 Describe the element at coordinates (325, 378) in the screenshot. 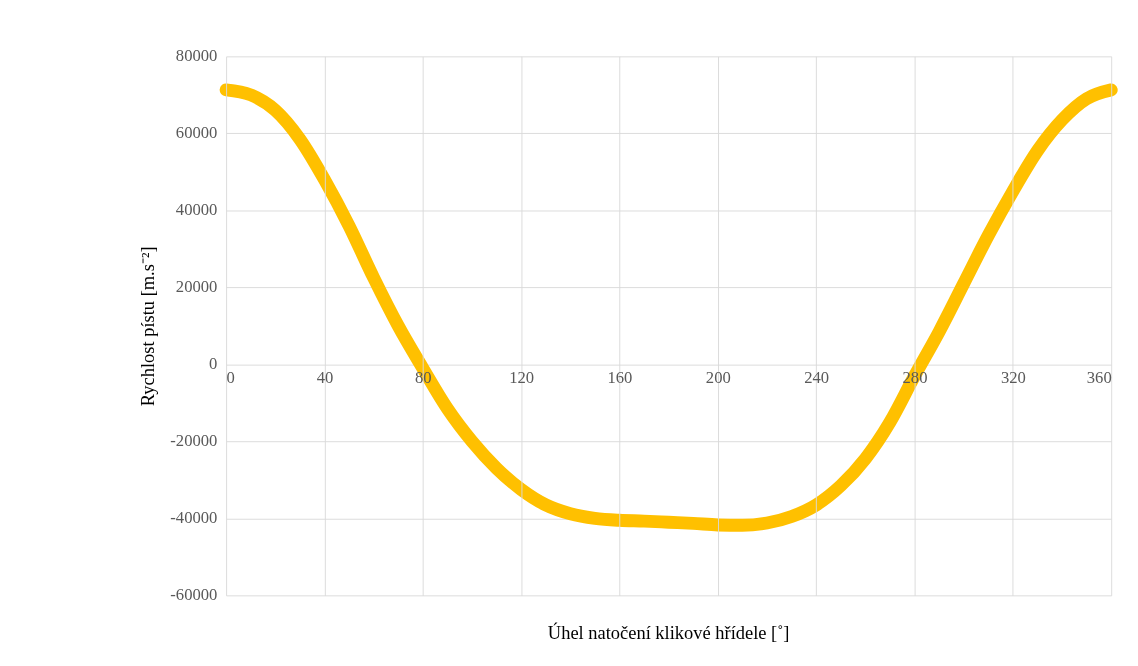

I see `x-tick-label: 40` at that location.